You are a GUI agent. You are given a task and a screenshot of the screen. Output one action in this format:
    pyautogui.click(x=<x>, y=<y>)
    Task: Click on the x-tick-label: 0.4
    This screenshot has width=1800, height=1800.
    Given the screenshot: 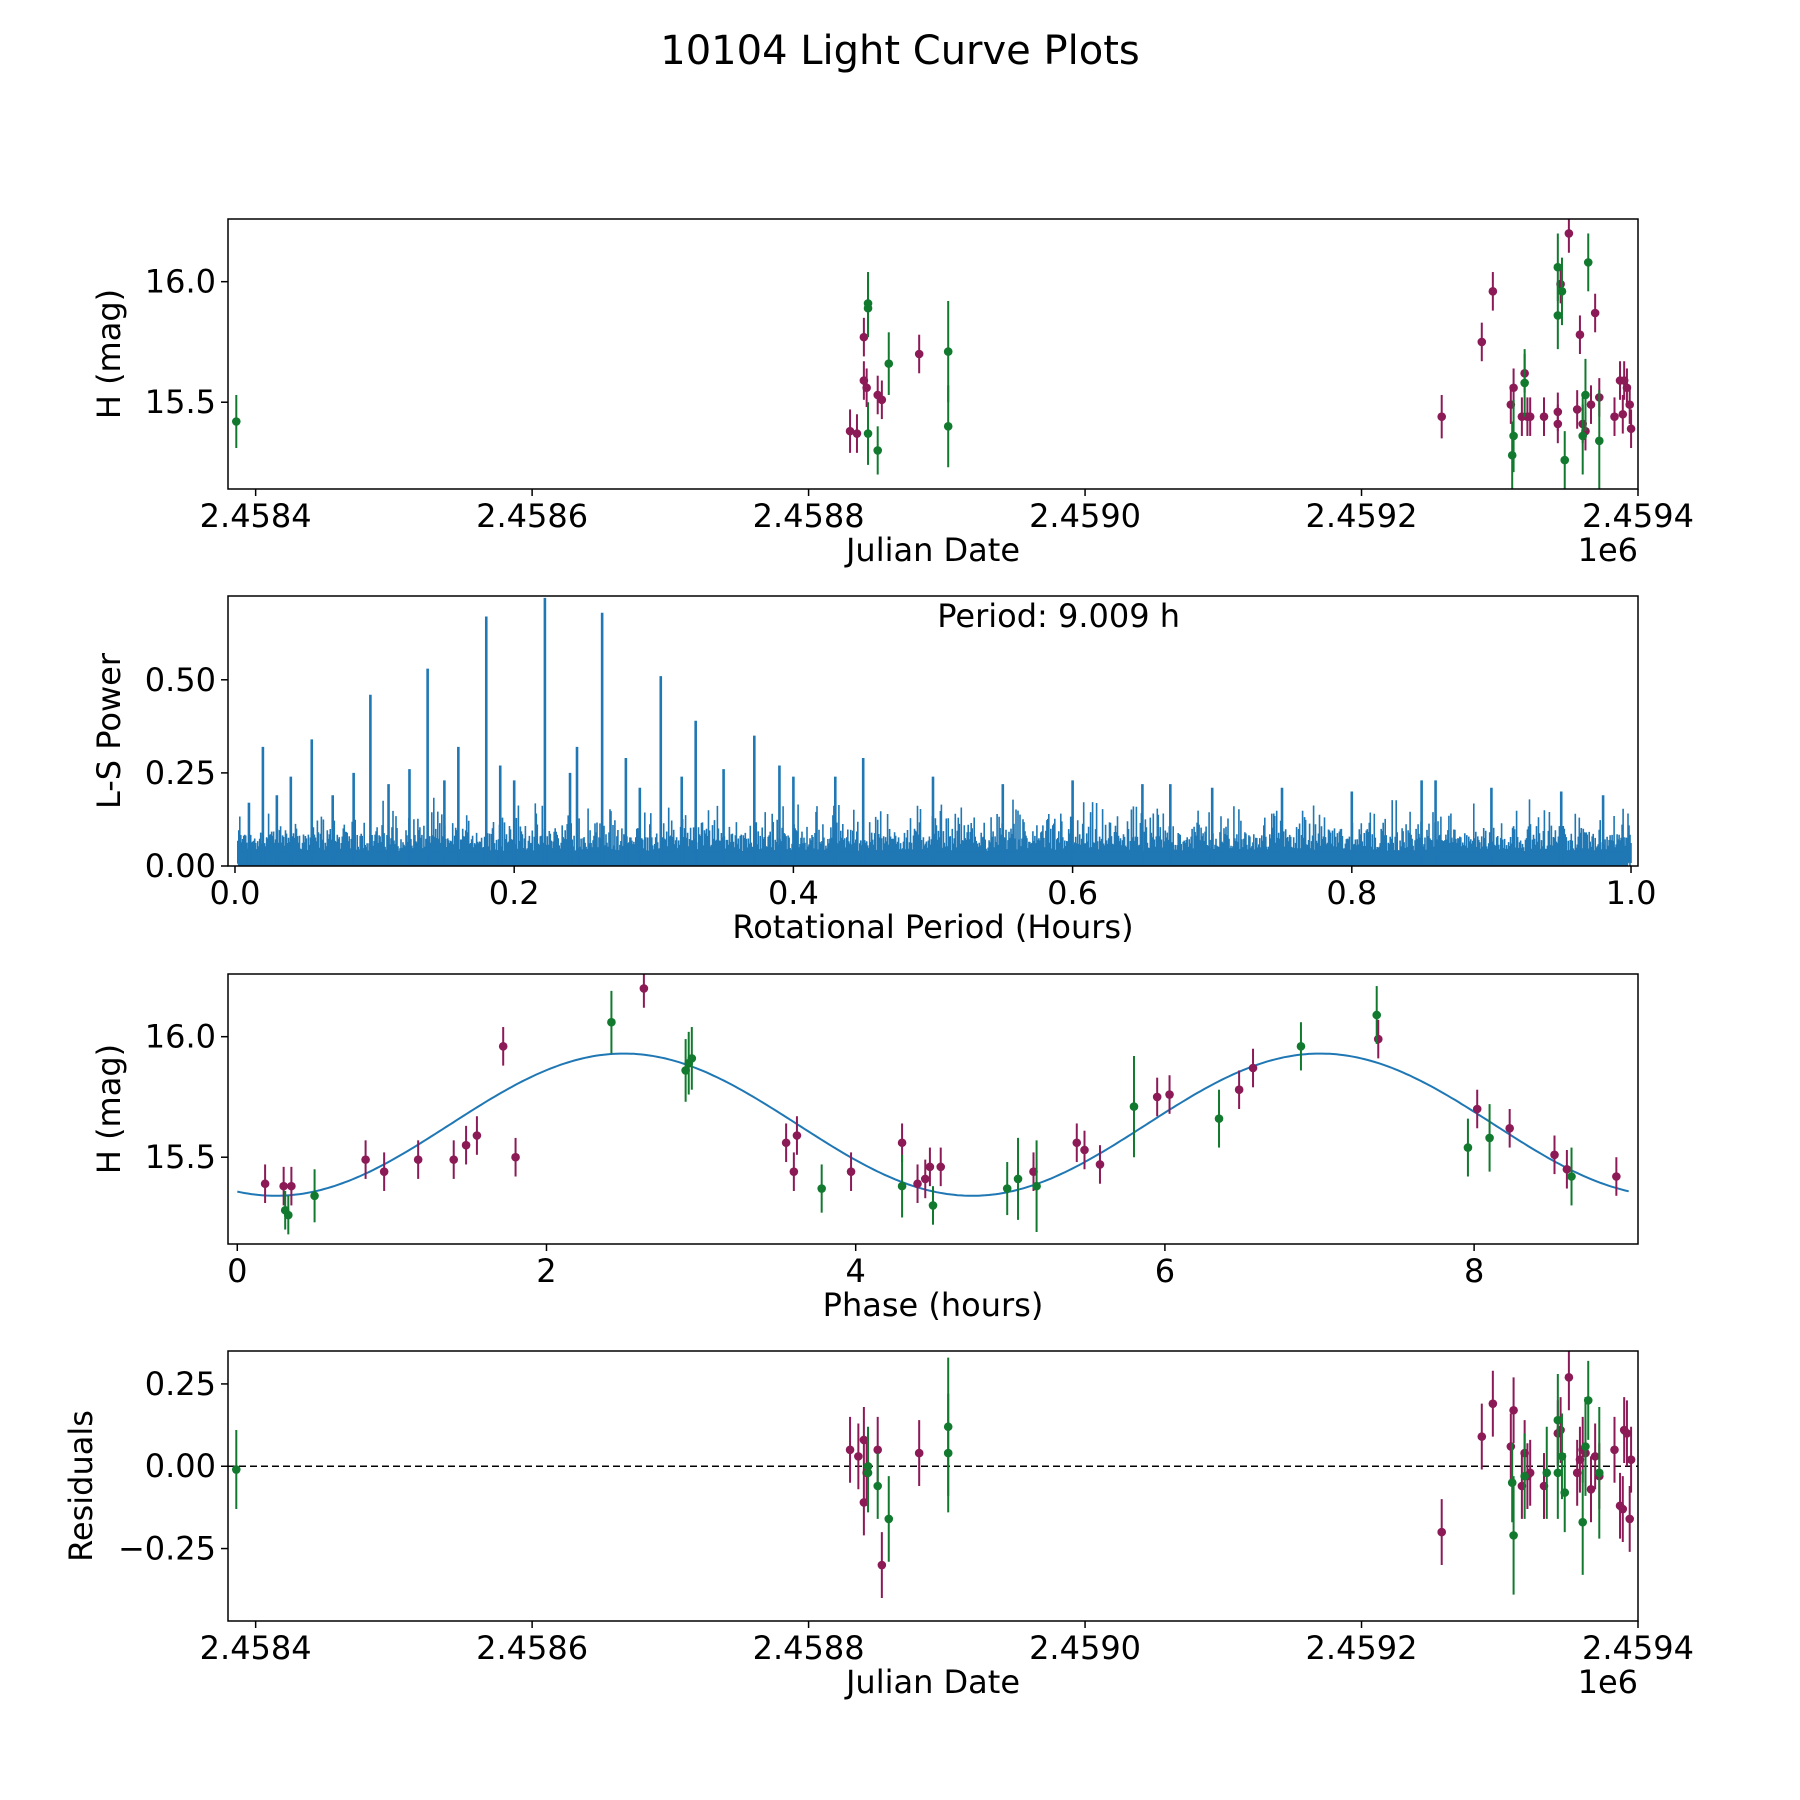 What is the action you would take?
    pyautogui.click(x=793, y=893)
    